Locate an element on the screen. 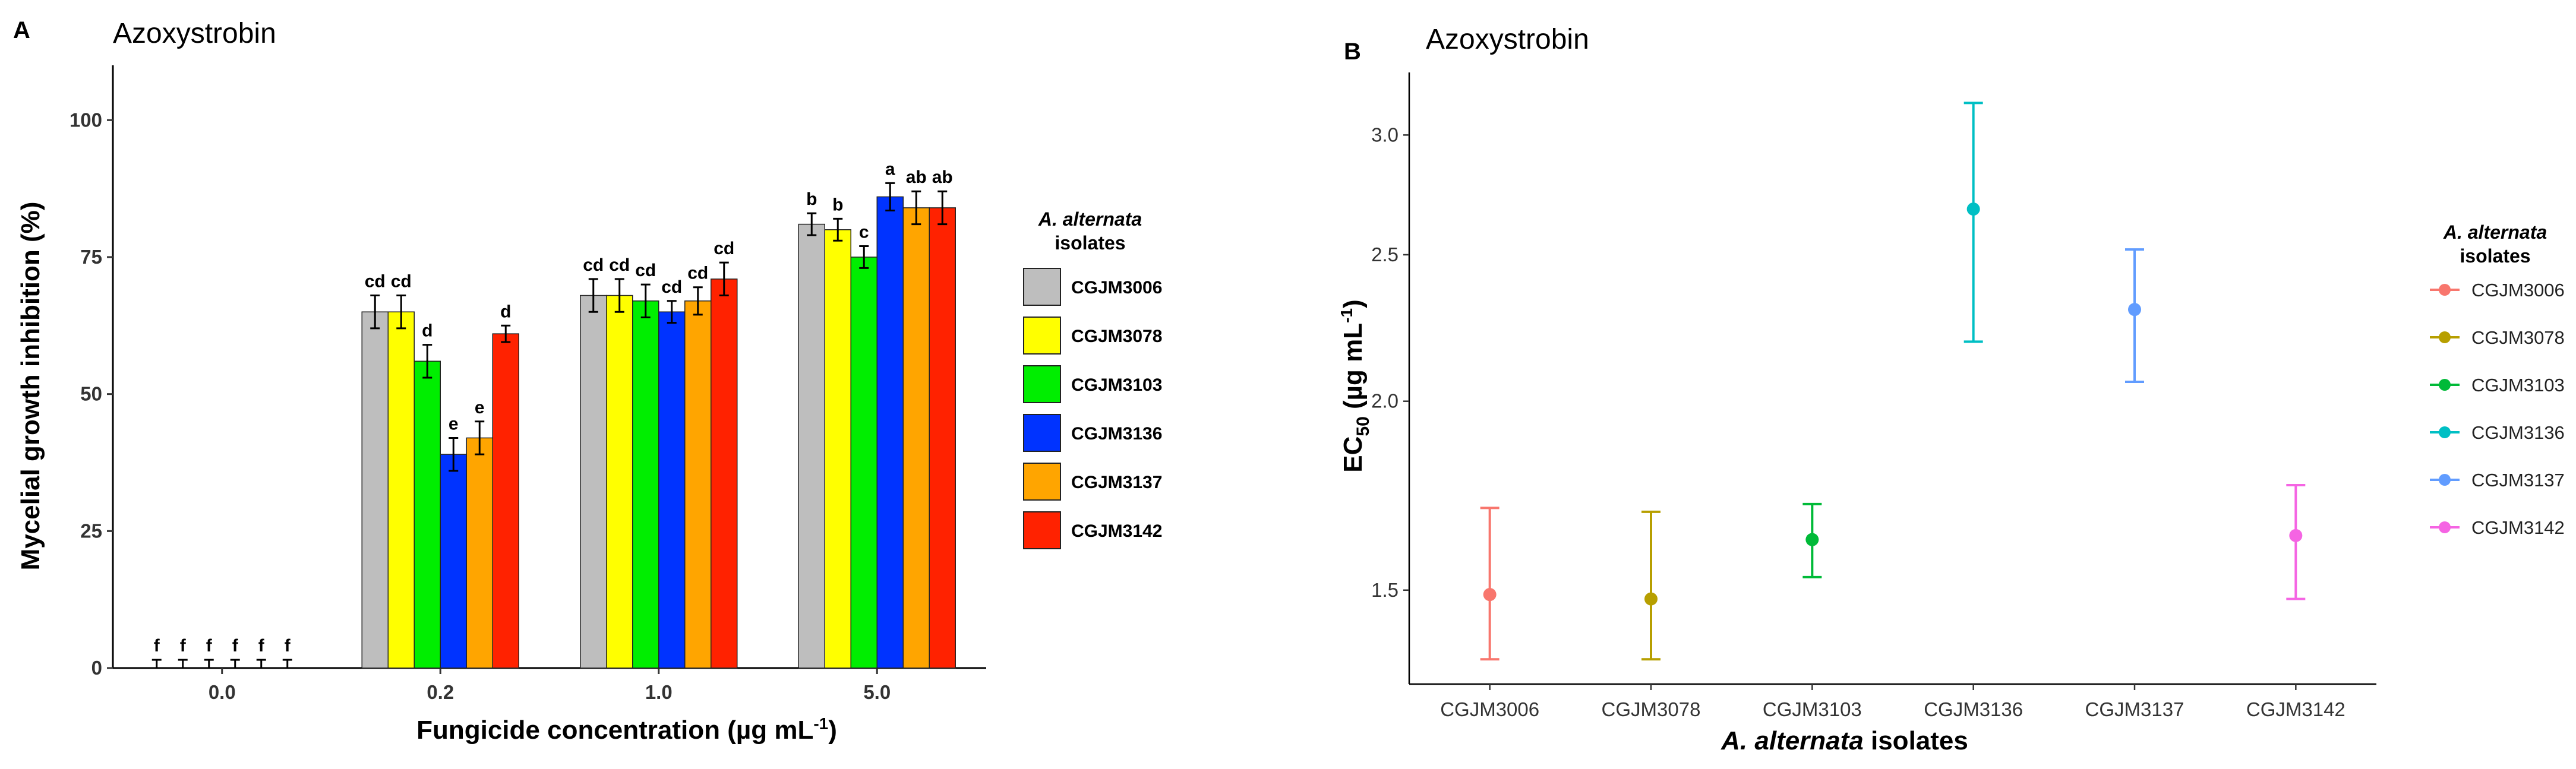 Image resolution: width=2576 pixels, height=769 pixels. panel-b-y-tick-label: 3.0 is located at coordinates (1385, 134).